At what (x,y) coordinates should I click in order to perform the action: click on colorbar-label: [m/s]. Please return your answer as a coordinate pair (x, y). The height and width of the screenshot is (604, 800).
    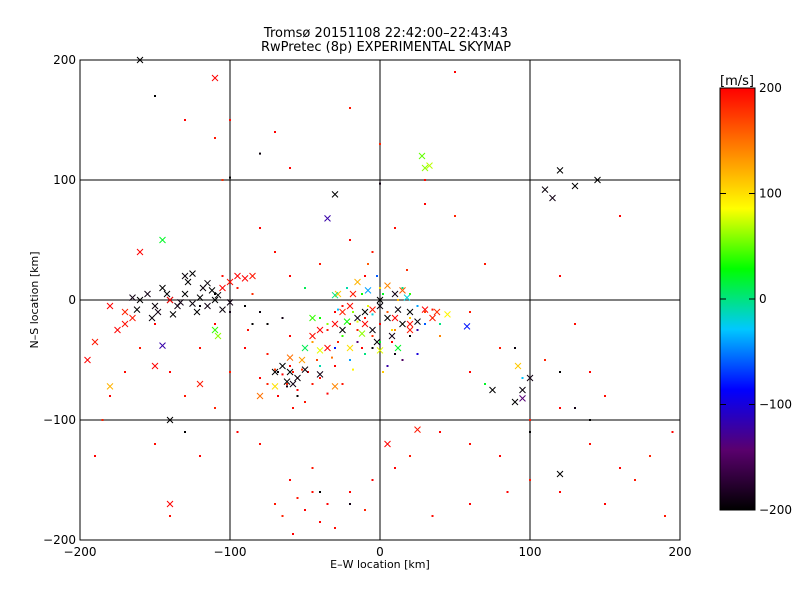
    Looking at the image, I should click on (737, 81).